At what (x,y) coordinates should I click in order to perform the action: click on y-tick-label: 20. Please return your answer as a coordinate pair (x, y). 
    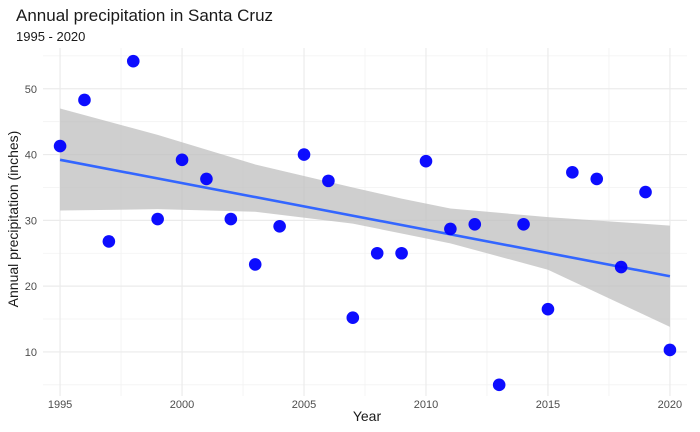
    Looking at the image, I should click on (31, 287).